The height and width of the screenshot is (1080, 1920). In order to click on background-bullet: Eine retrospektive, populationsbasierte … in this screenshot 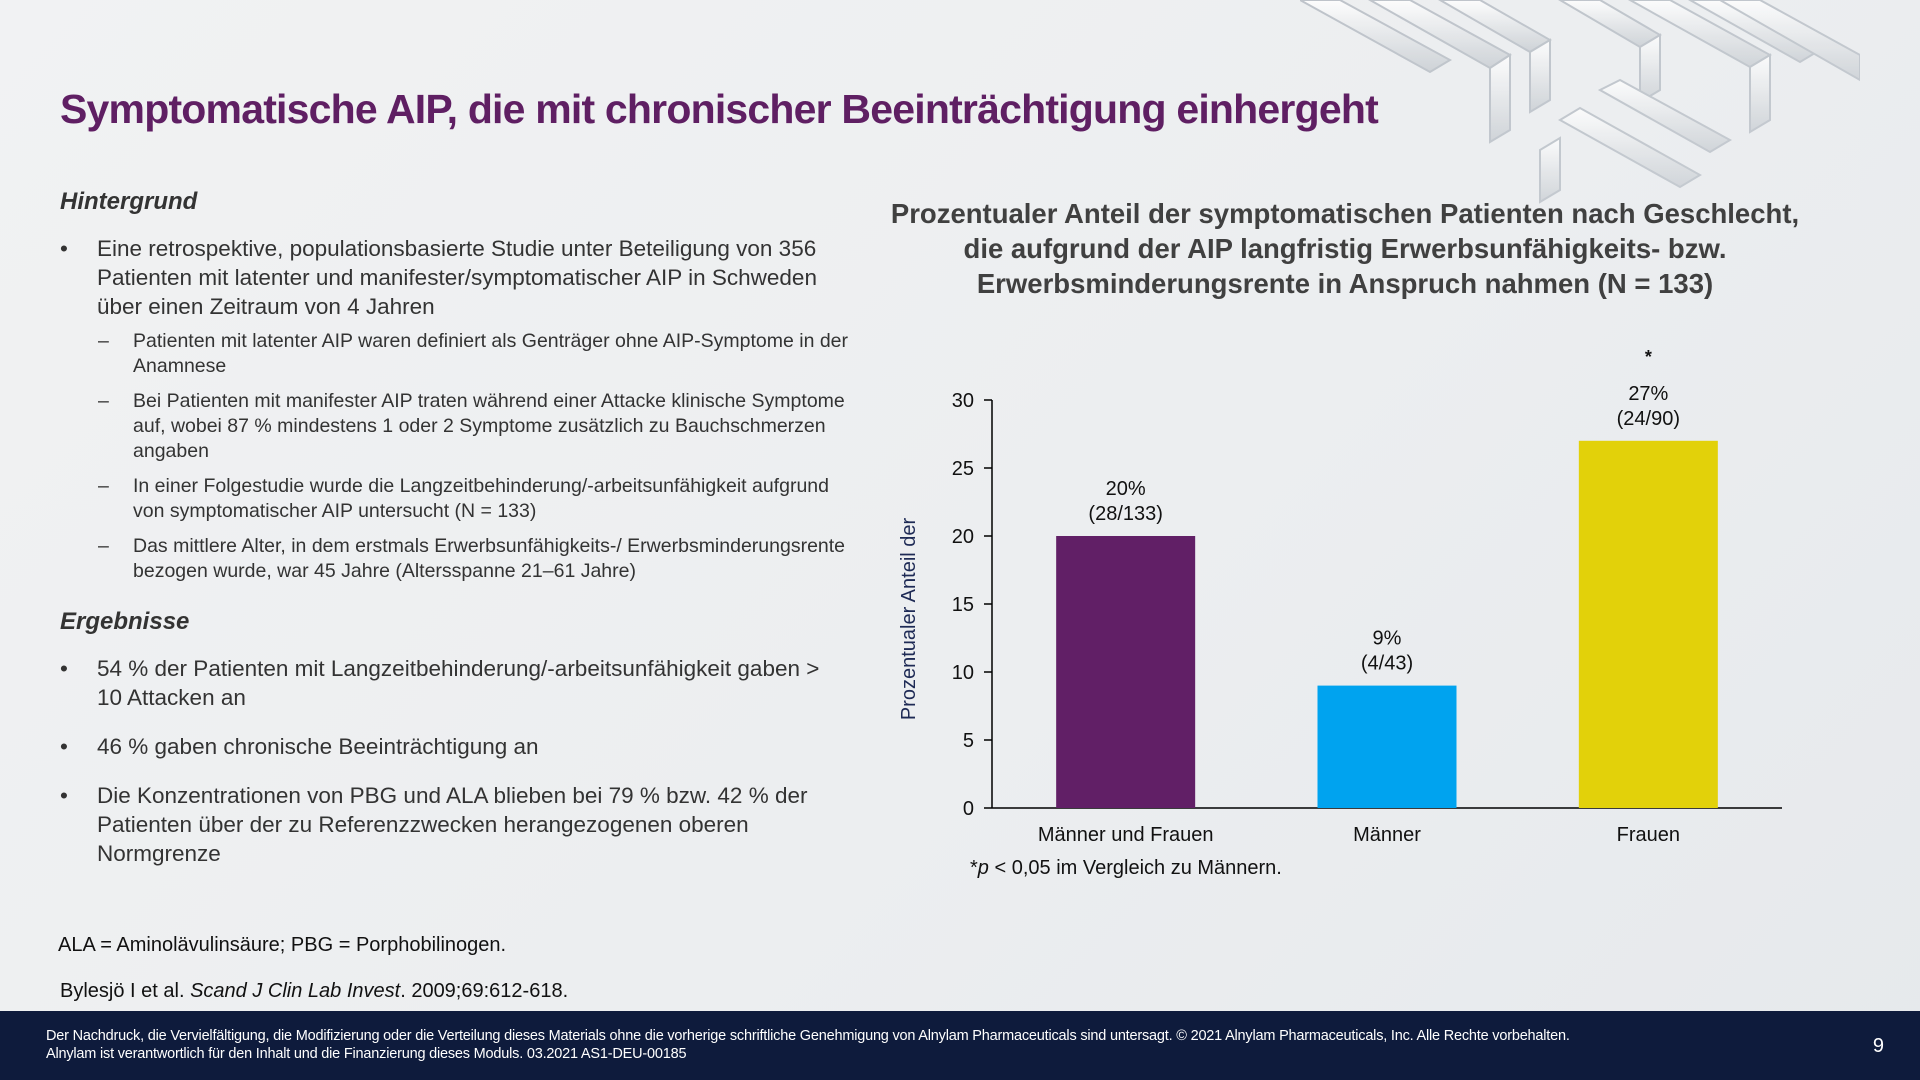, I will do `click(455, 277)`.